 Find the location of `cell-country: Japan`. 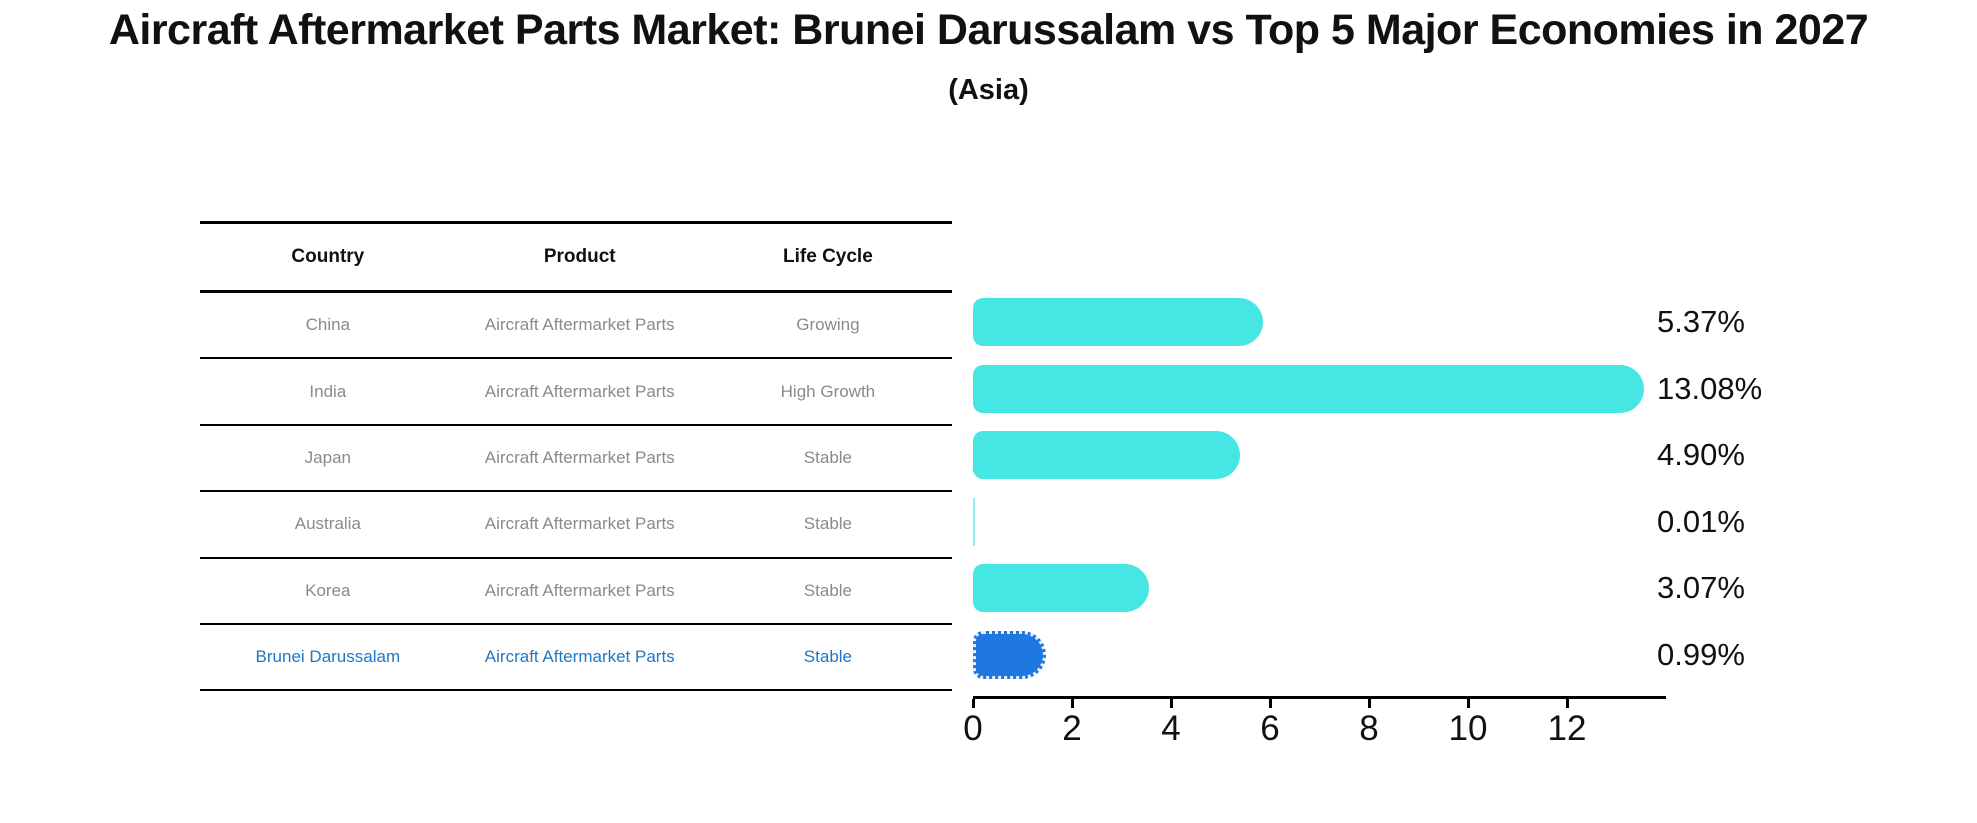

cell-country: Japan is located at coordinates (327, 457).